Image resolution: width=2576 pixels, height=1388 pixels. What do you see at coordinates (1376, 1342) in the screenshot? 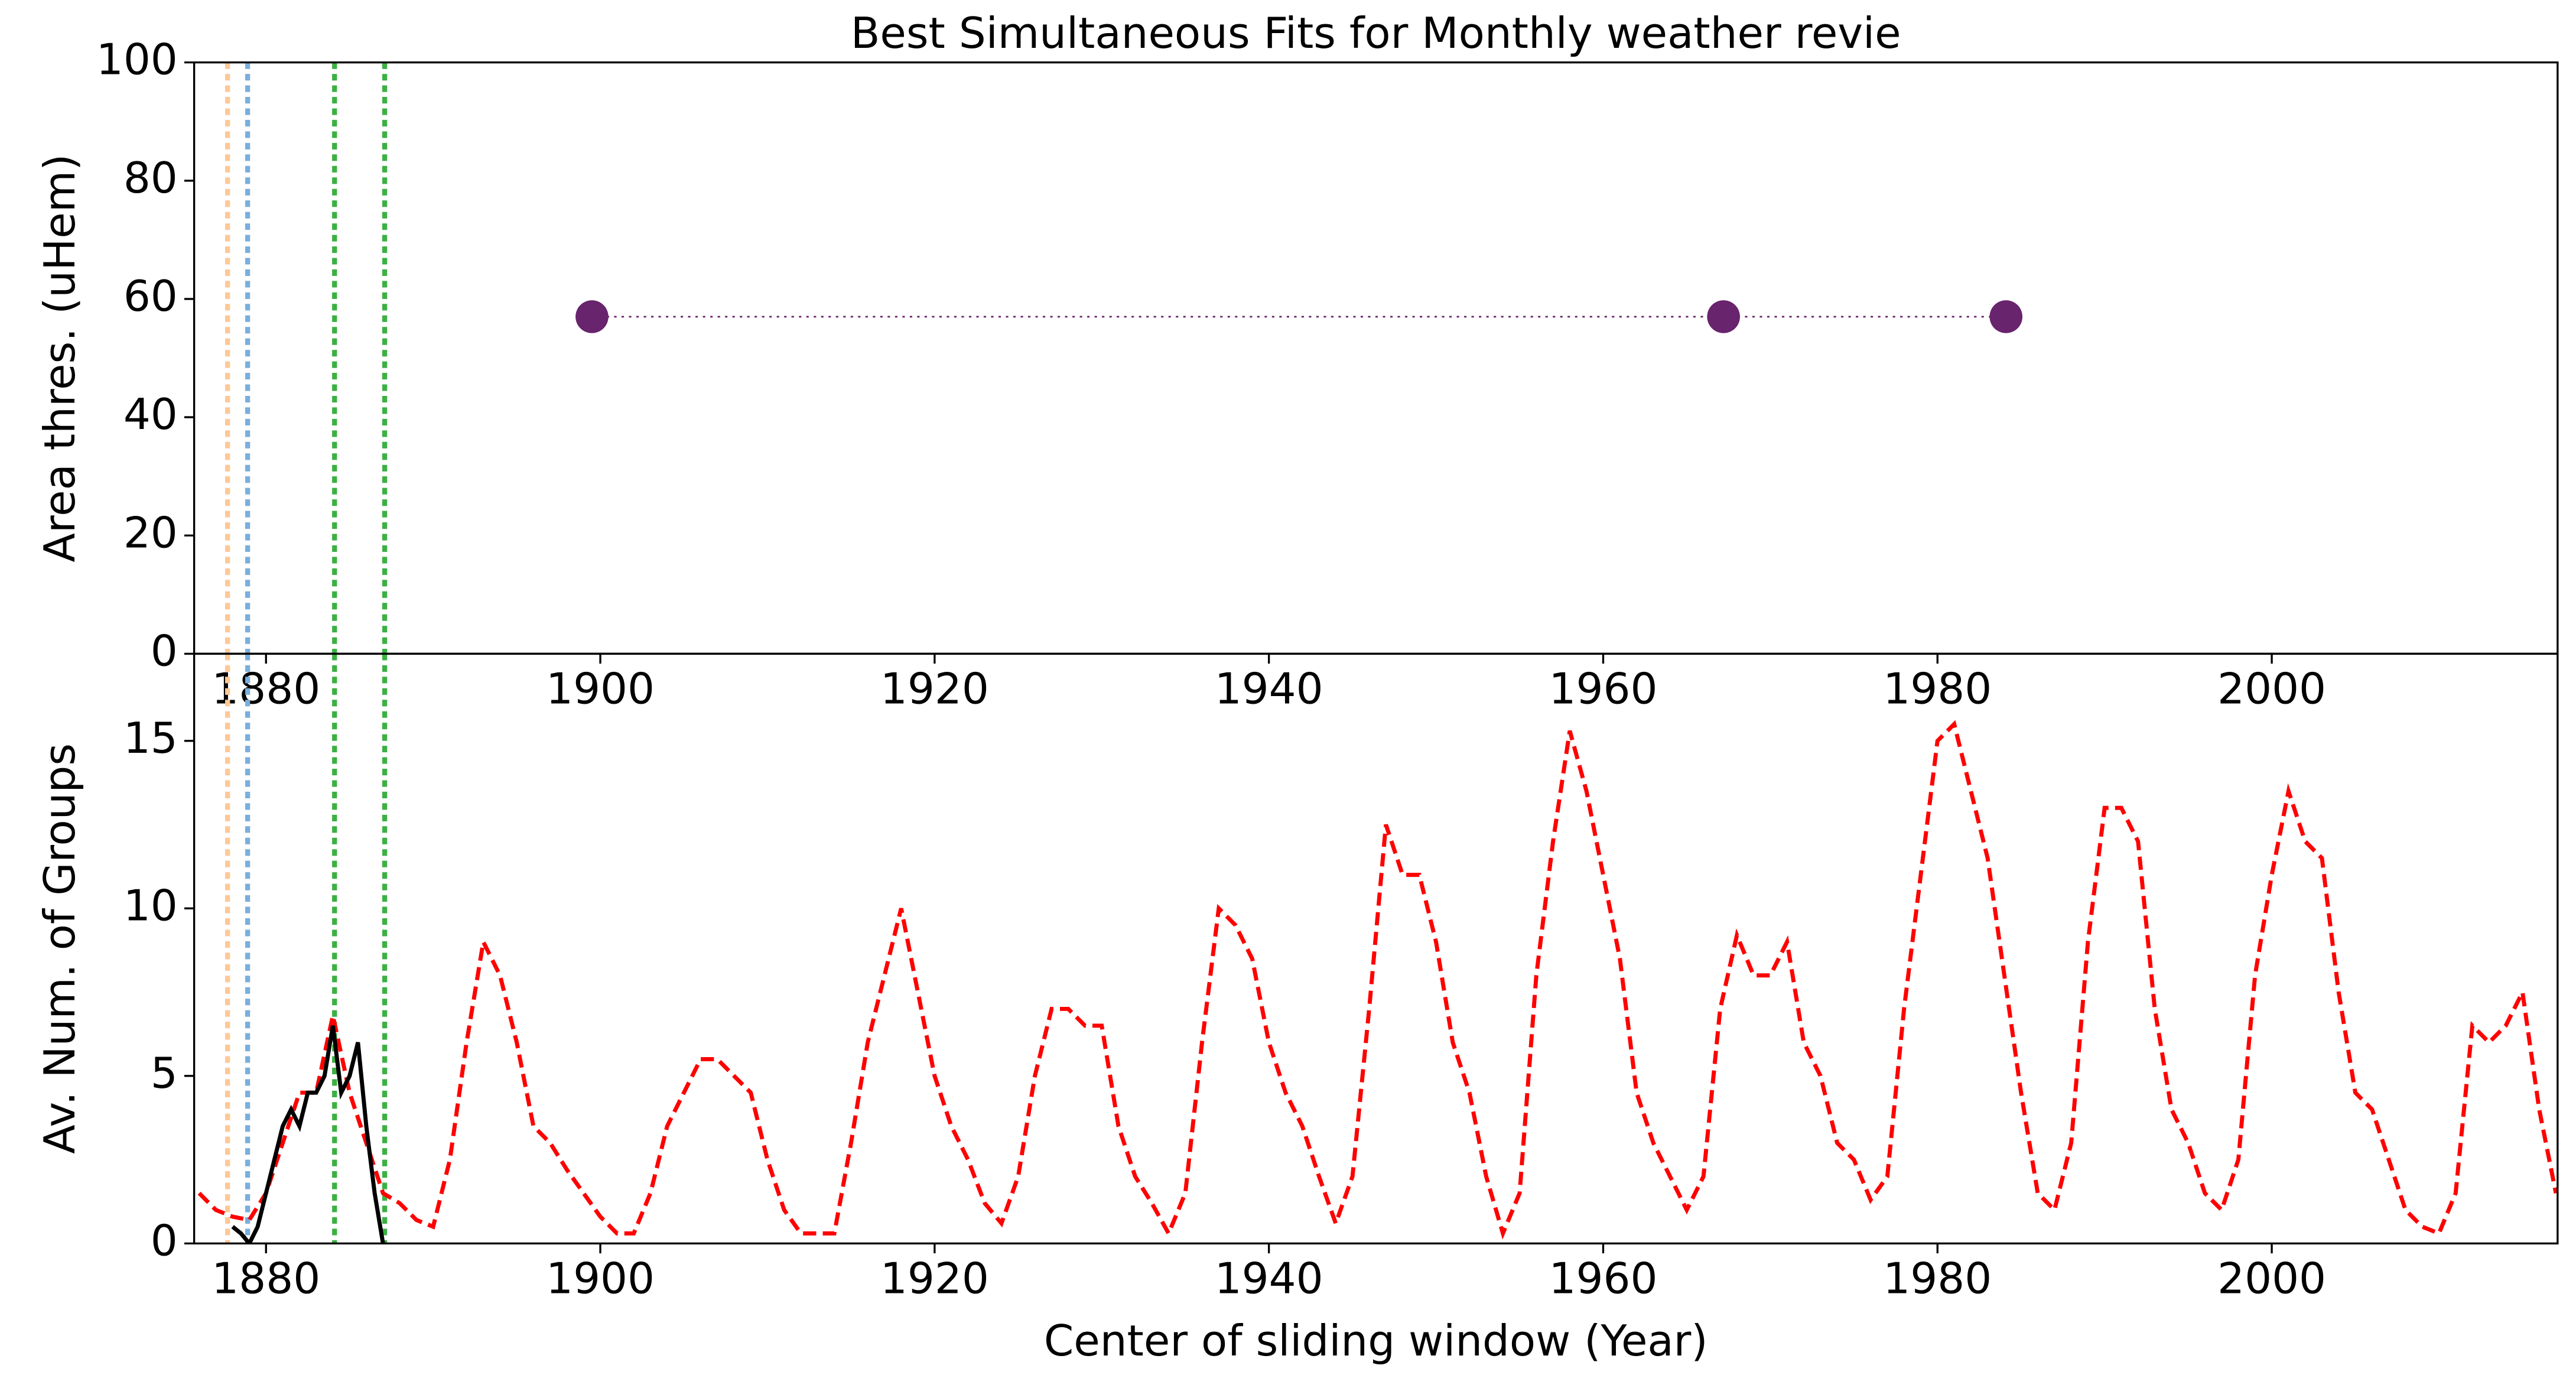
I see `x-axis-label: Center of sliding window (Year)` at bounding box center [1376, 1342].